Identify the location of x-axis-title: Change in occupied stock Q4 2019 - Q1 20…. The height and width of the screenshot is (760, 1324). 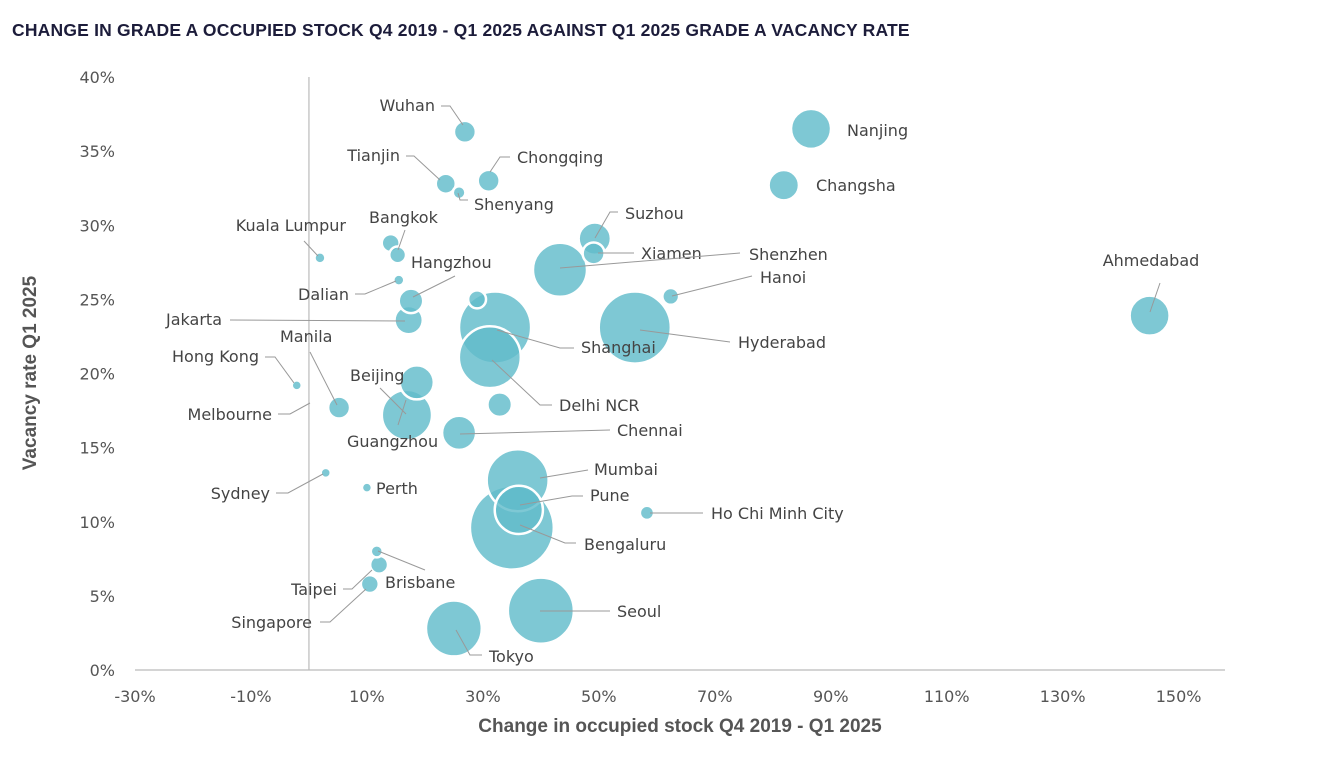
(680, 726).